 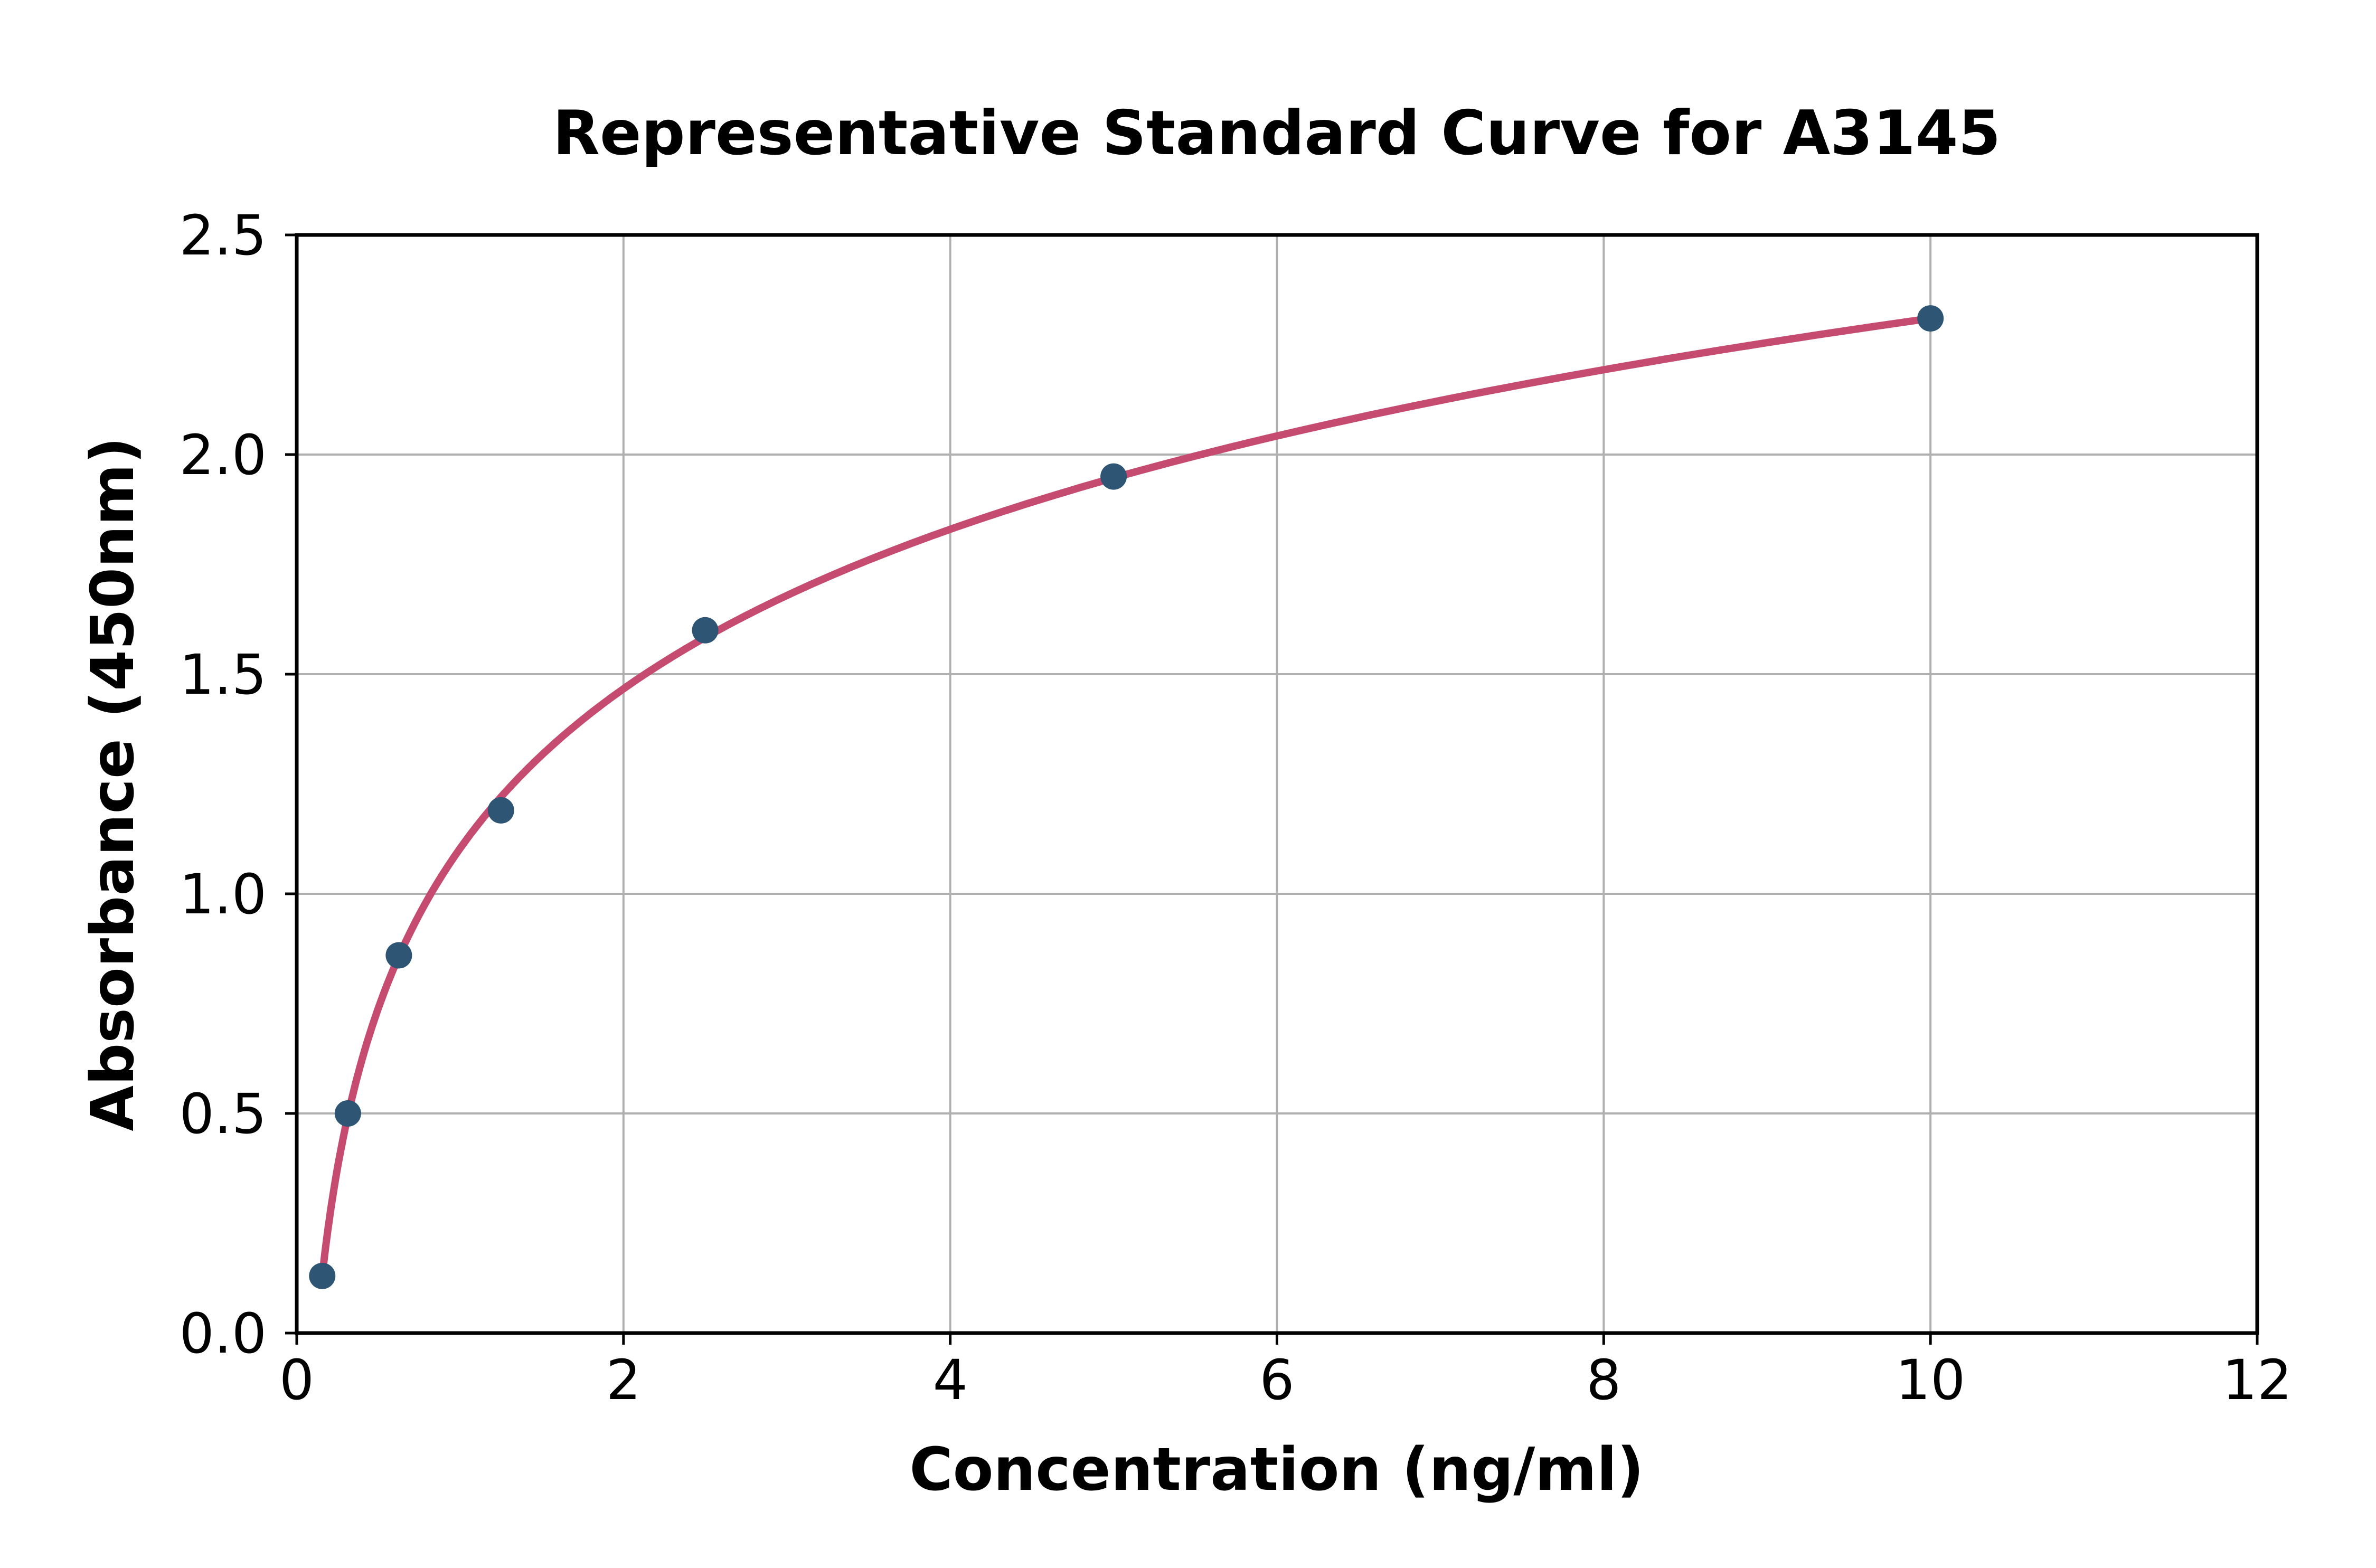 What do you see at coordinates (1277, 133) in the screenshot?
I see `chart-title: Representative Standard Curve for A3145` at bounding box center [1277, 133].